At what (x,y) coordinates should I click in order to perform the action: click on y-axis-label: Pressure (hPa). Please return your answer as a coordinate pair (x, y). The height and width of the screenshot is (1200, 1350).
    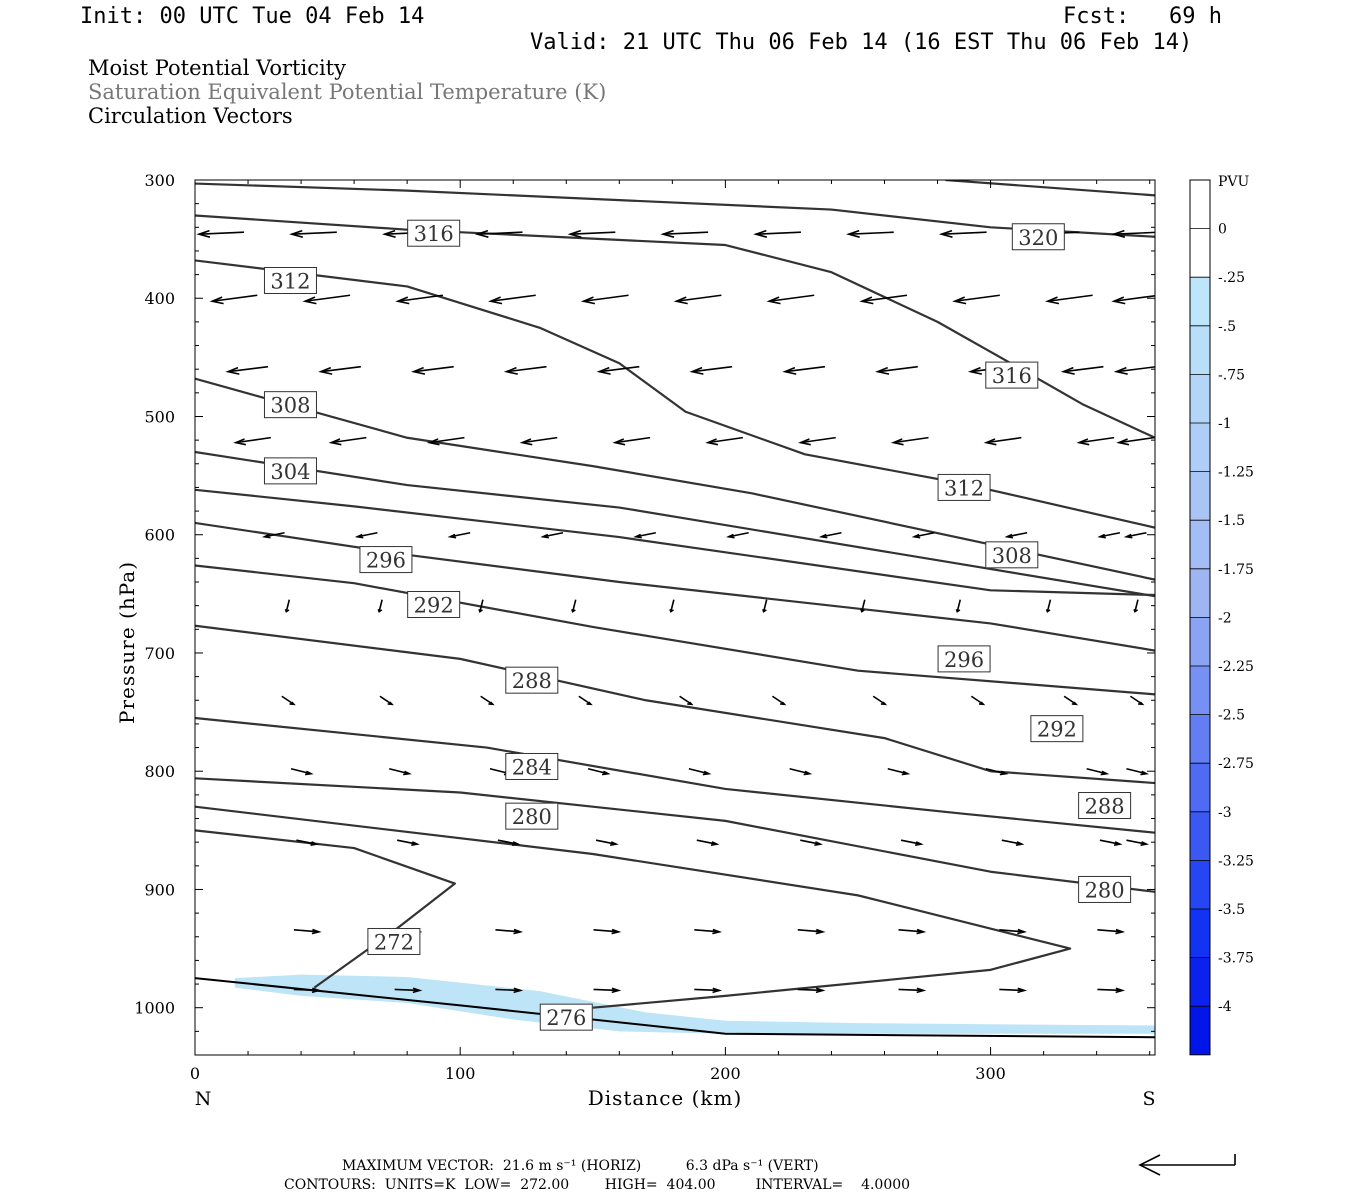
    Looking at the image, I should click on (127, 642).